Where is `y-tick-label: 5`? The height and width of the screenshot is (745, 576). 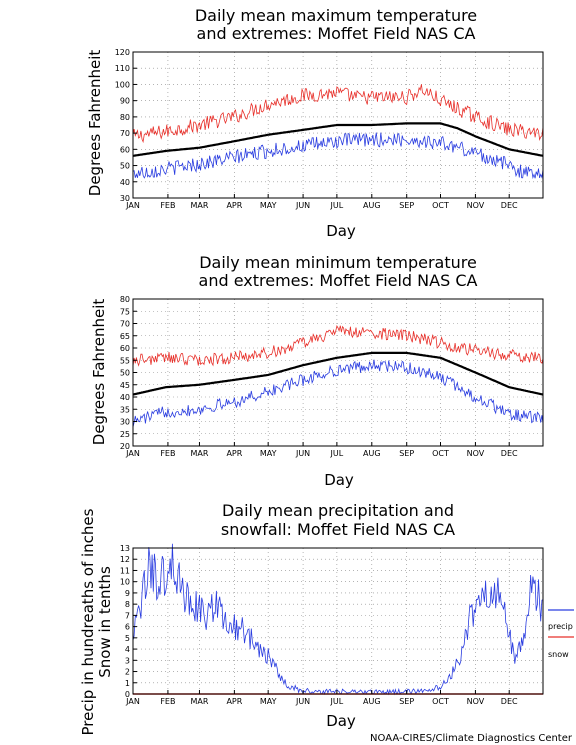
y-tick-label: 5 is located at coordinates (127, 638).